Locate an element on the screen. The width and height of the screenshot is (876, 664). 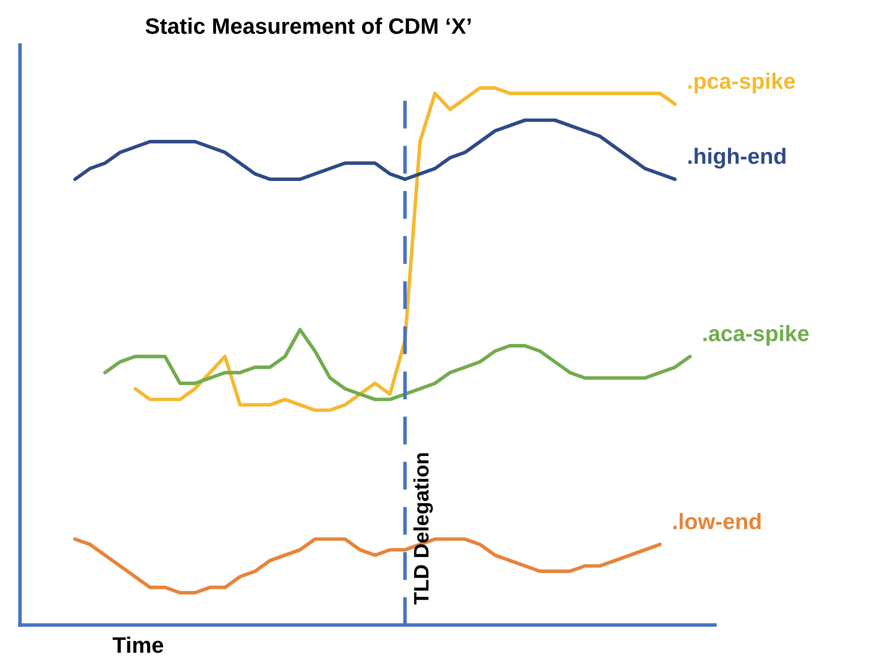
annotation: TLD Delegation is located at coordinates (423, 528).